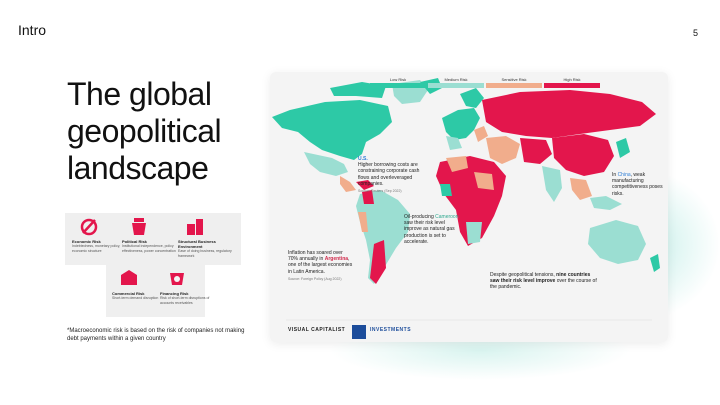  I want to click on economic-risk-icon, so click(89, 227).